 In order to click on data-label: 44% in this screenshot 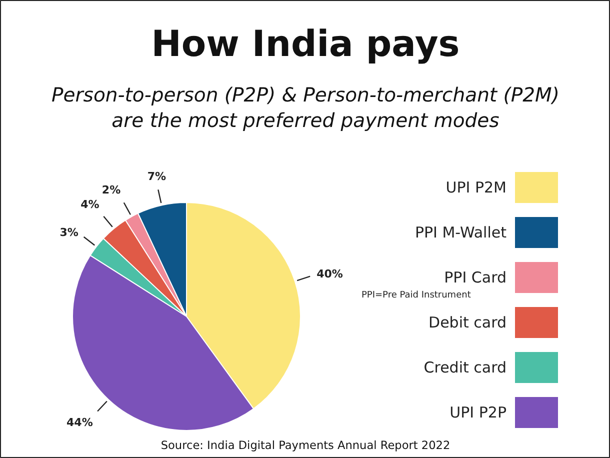, I will do `click(79, 423)`.